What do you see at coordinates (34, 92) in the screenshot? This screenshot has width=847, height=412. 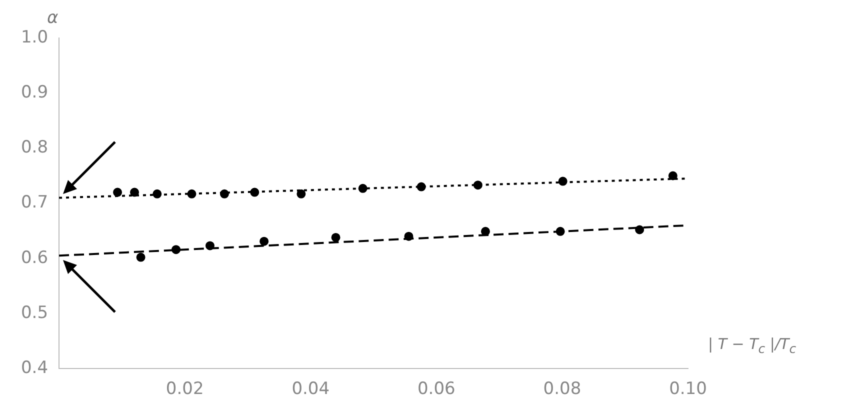 I see `y-tick-label: 0.9` at bounding box center [34, 92].